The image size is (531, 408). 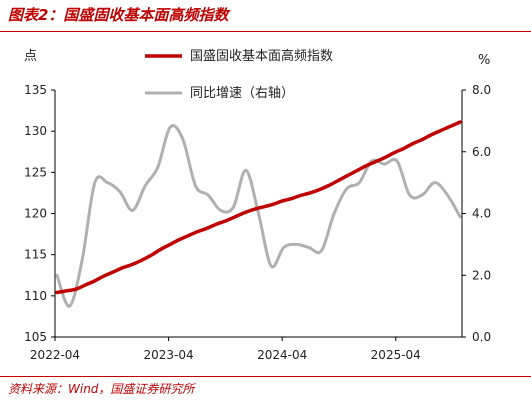 I want to click on left-tick-label: 120, so click(x=35, y=214).